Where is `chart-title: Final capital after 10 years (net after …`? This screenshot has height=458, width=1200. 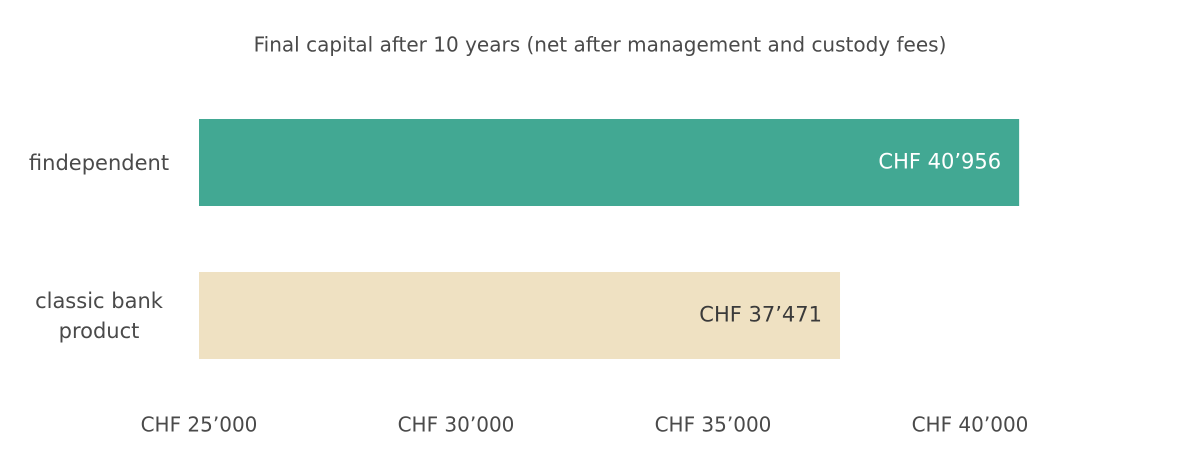 chart-title: Final capital after 10 years (net after … is located at coordinates (600, 45).